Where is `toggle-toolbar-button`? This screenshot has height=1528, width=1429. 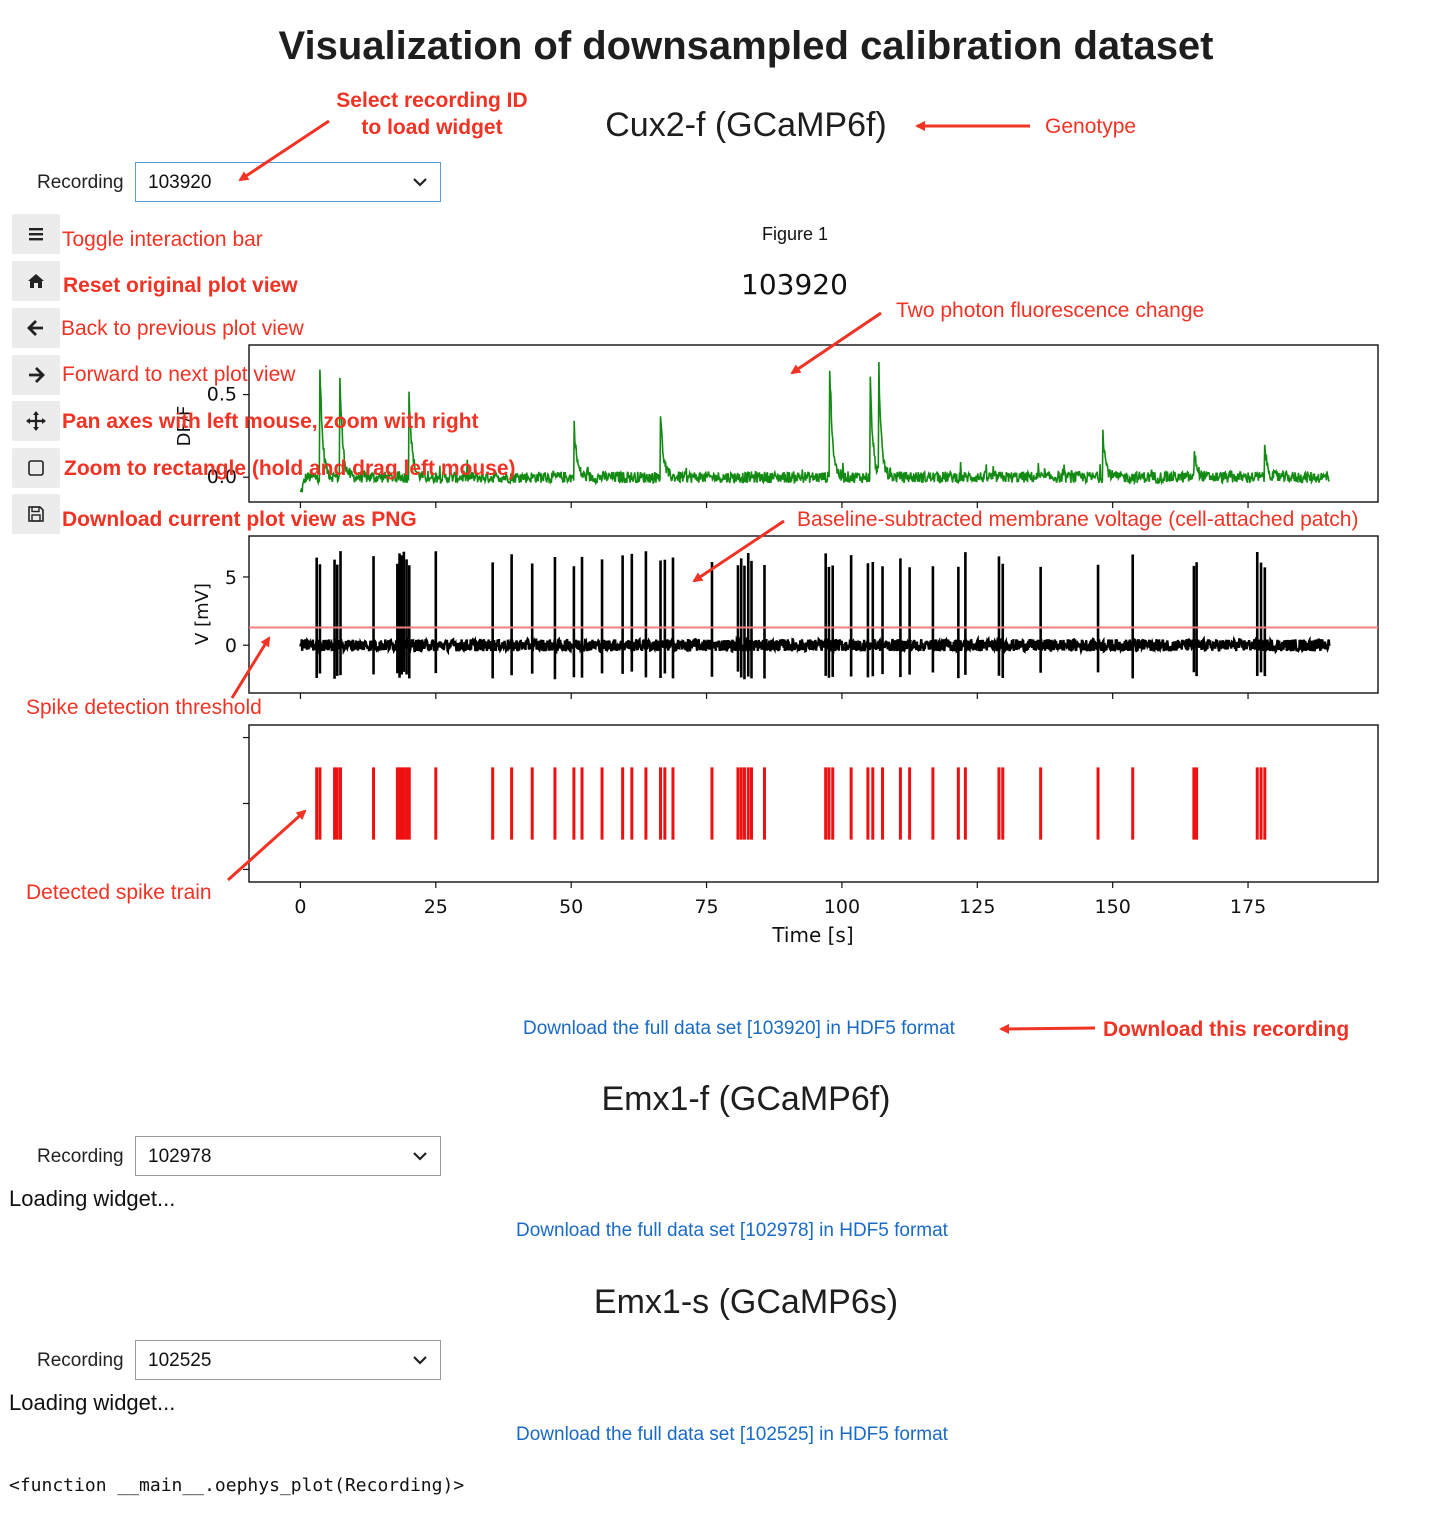 toggle-toolbar-button is located at coordinates (36, 234).